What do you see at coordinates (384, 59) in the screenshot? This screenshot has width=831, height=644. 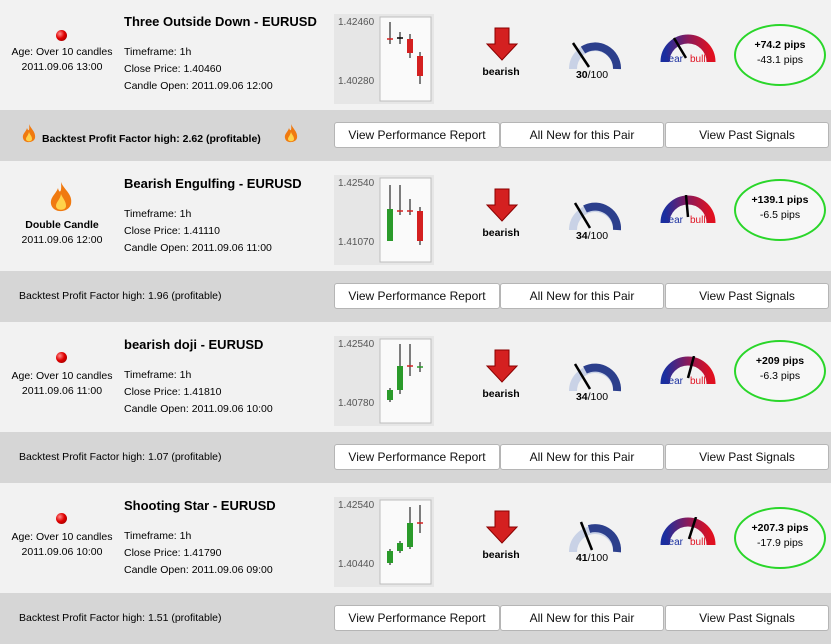 I see `candlestick-chart: 1.42460 1.40280` at bounding box center [384, 59].